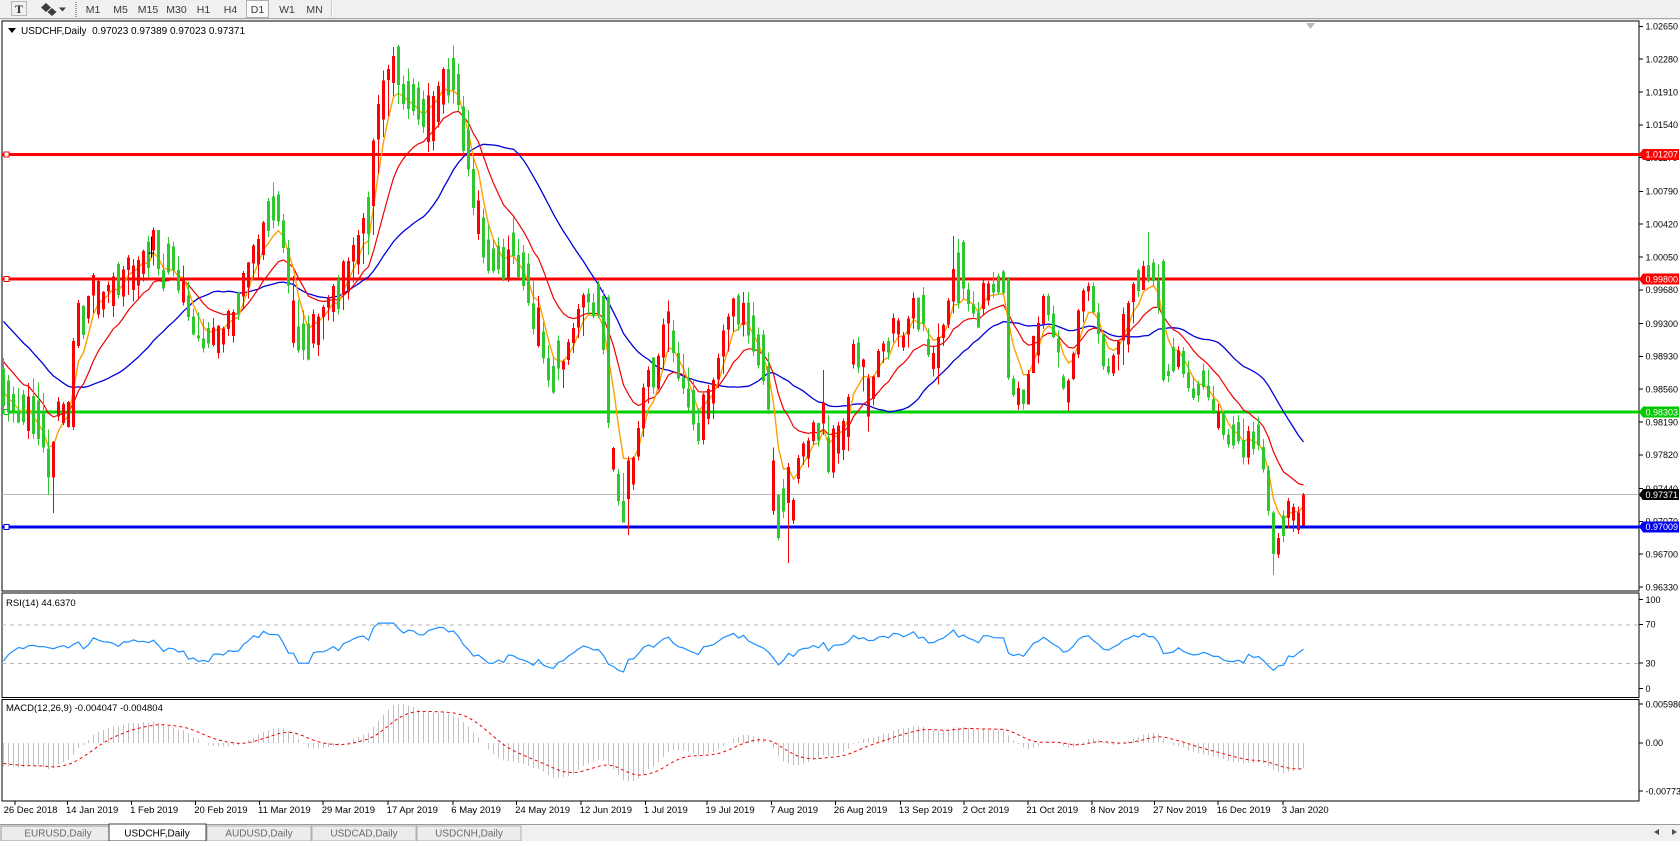  I want to click on svg-text: USDCNH,Daily, so click(469, 834).